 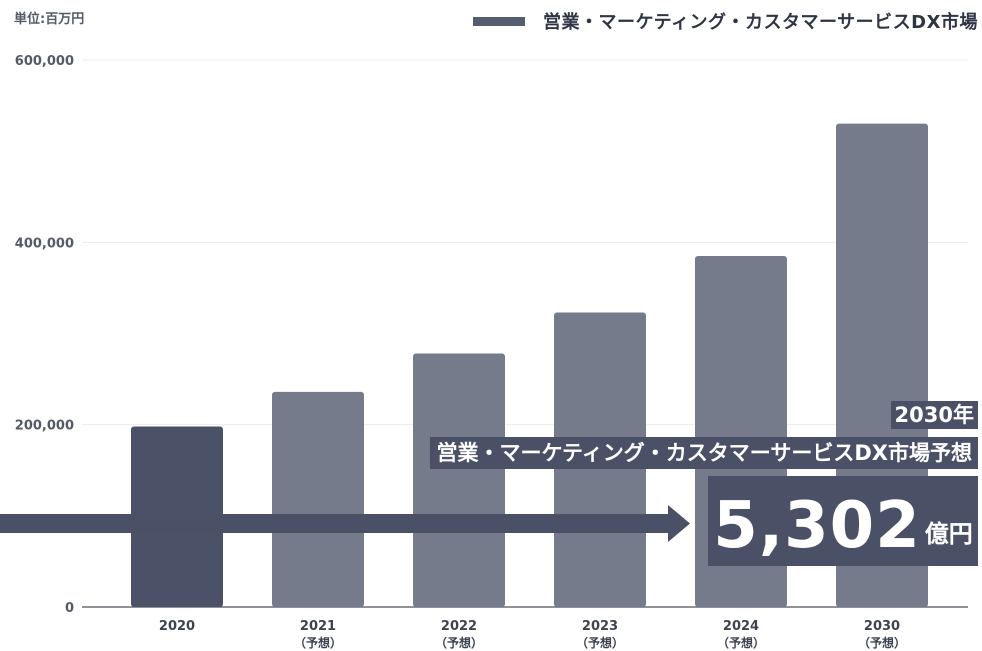 I want to click on x-tick-label: 2024, so click(x=741, y=626).